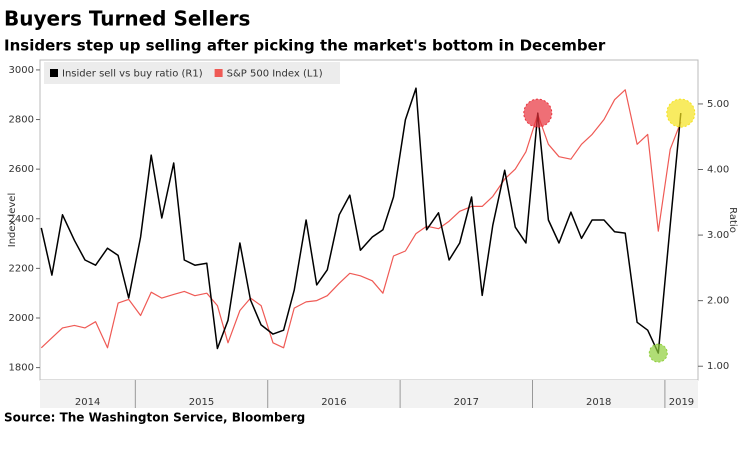 The height and width of the screenshot is (450, 750). What do you see at coordinates (21, 120) in the screenshot?
I see `y-tick-label: 2800` at bounding box center [21, 120].